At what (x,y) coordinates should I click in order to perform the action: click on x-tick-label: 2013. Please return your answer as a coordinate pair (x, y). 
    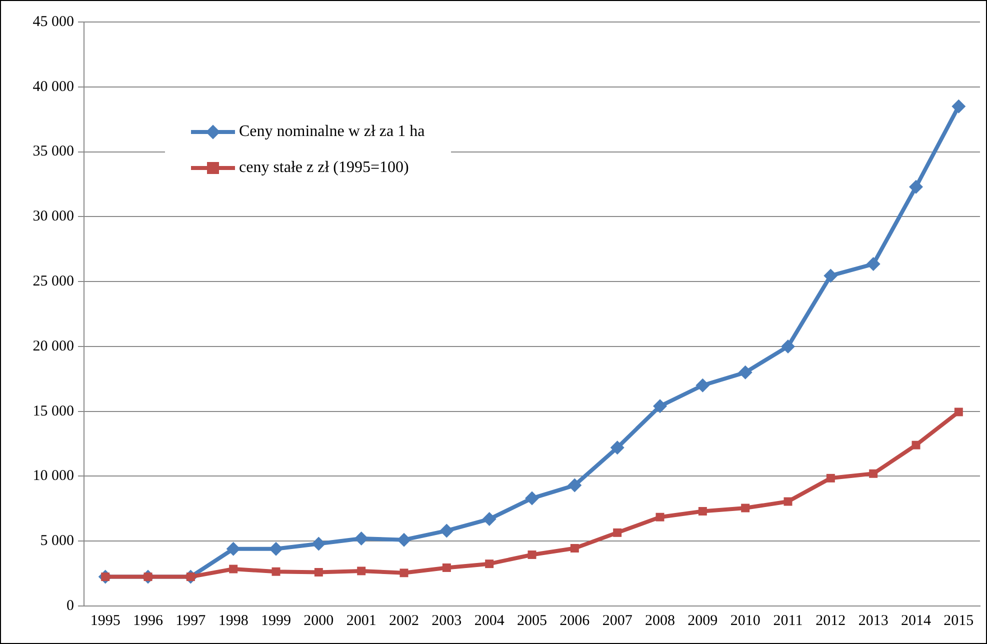
    Looking at the image, I should click on (873, 620).